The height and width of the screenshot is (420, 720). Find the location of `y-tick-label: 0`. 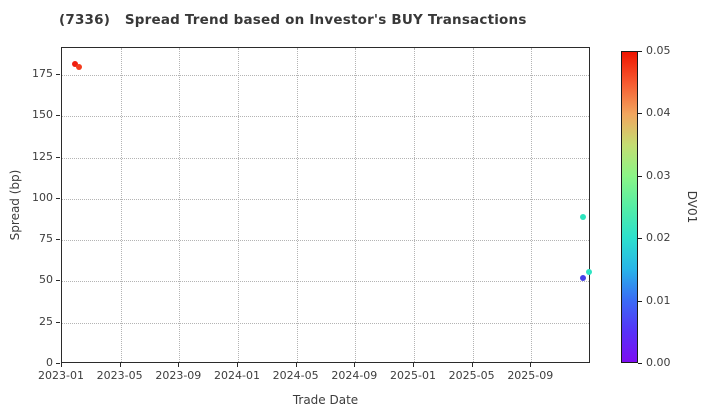

y-tick-label: 0 is located at coordinates (49, 362).